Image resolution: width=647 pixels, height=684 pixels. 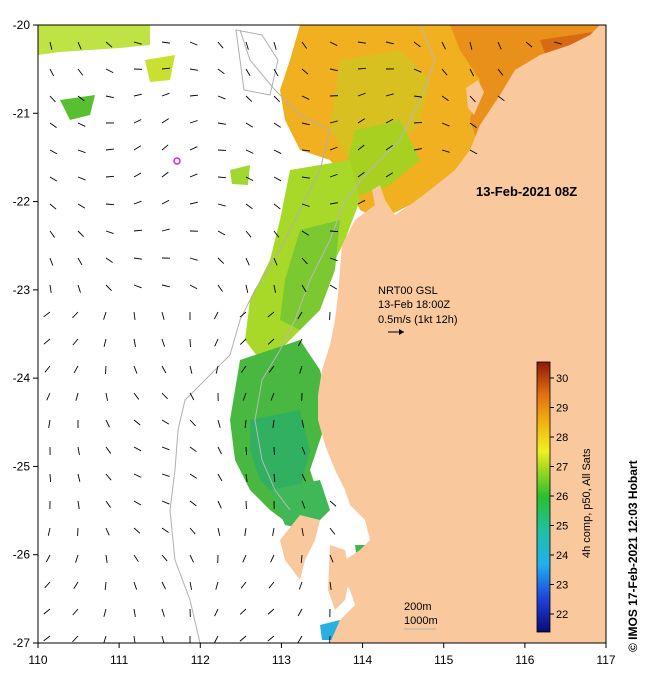 I want to click on lat-tick-label: -23, so click(x=22, y=290).